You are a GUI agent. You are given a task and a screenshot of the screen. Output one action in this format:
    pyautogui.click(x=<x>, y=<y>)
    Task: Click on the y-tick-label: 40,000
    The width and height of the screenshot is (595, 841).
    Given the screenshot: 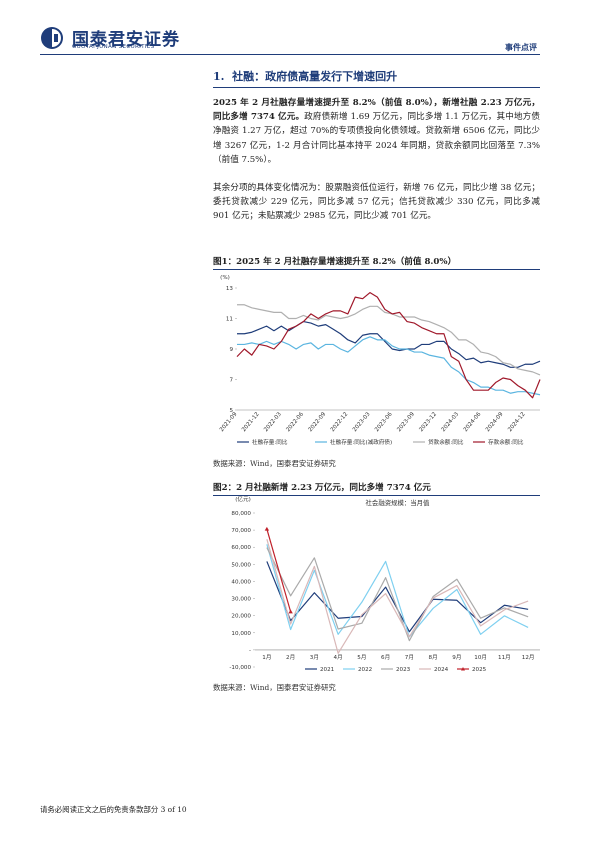 What is the action you would take?
    pyautogui.click(x=241, y=582)
    